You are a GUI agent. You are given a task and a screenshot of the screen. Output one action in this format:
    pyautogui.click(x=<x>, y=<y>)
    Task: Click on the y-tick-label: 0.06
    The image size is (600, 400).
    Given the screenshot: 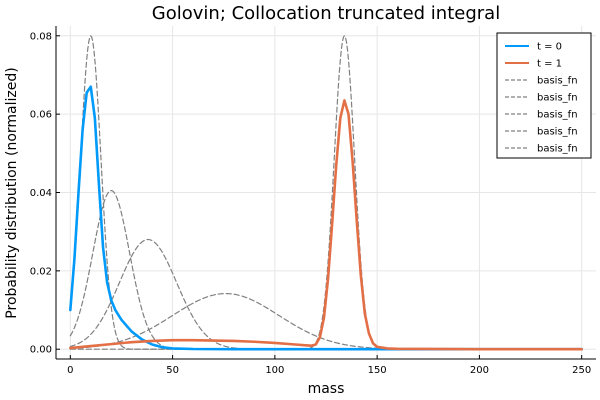 What is the action you would take?
    pyautogui.click(x=41, y=115)
    